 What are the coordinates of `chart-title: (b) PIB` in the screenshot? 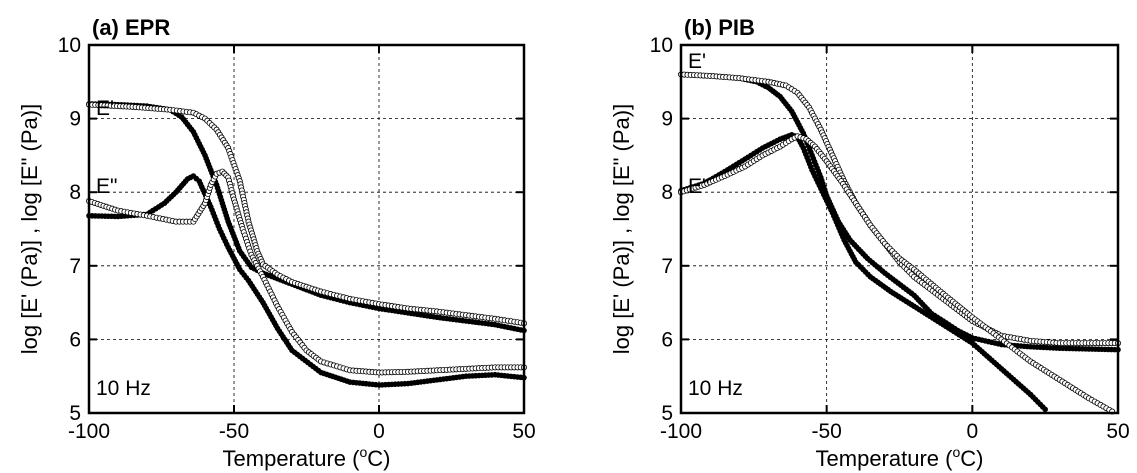 It's located at (719, 27).